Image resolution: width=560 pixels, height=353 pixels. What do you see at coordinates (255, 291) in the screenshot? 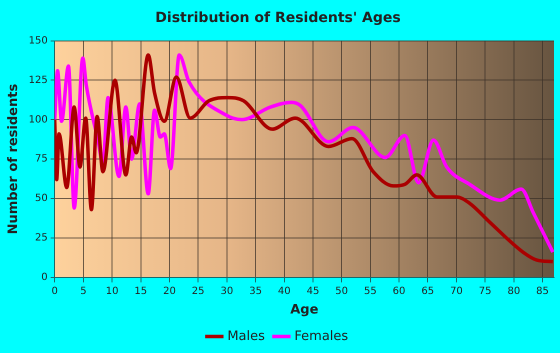
I see `x-tick-label: 35` at bounding box center [255, 291].